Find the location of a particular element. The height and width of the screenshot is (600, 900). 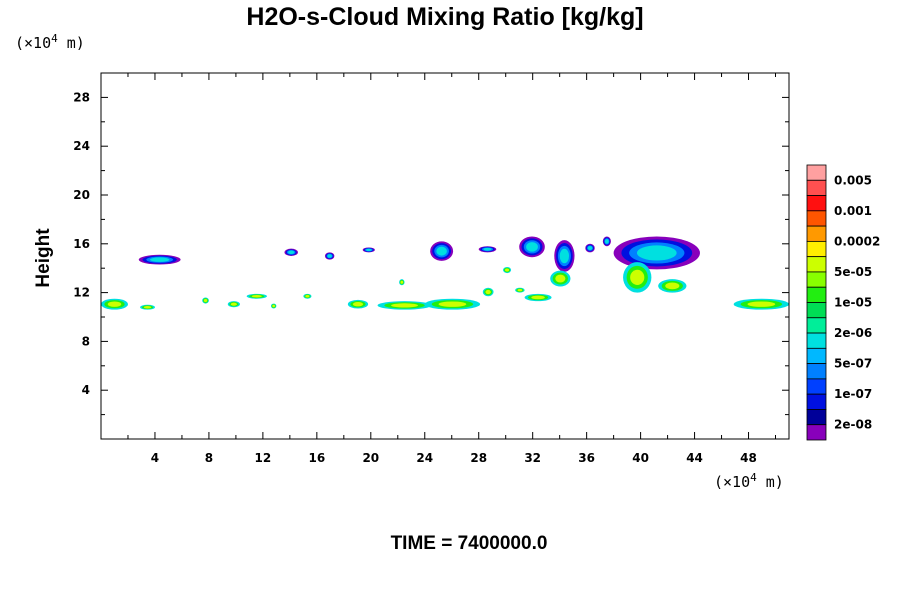

colorbar-label: 0.0002 is located at coordinates (857, 241).